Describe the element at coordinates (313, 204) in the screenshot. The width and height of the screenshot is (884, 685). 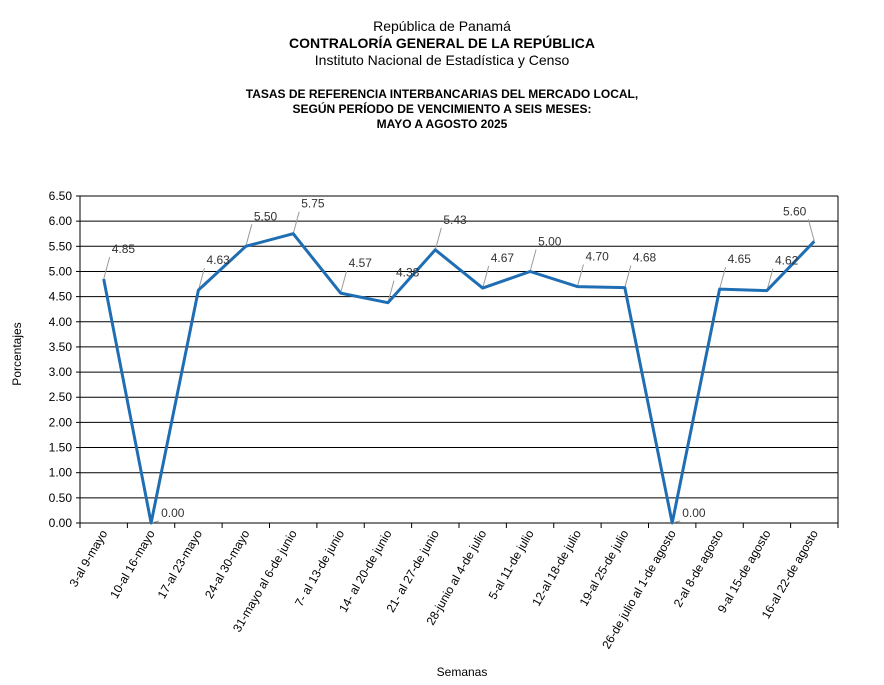
I see `data-label: 5.75` at that location.